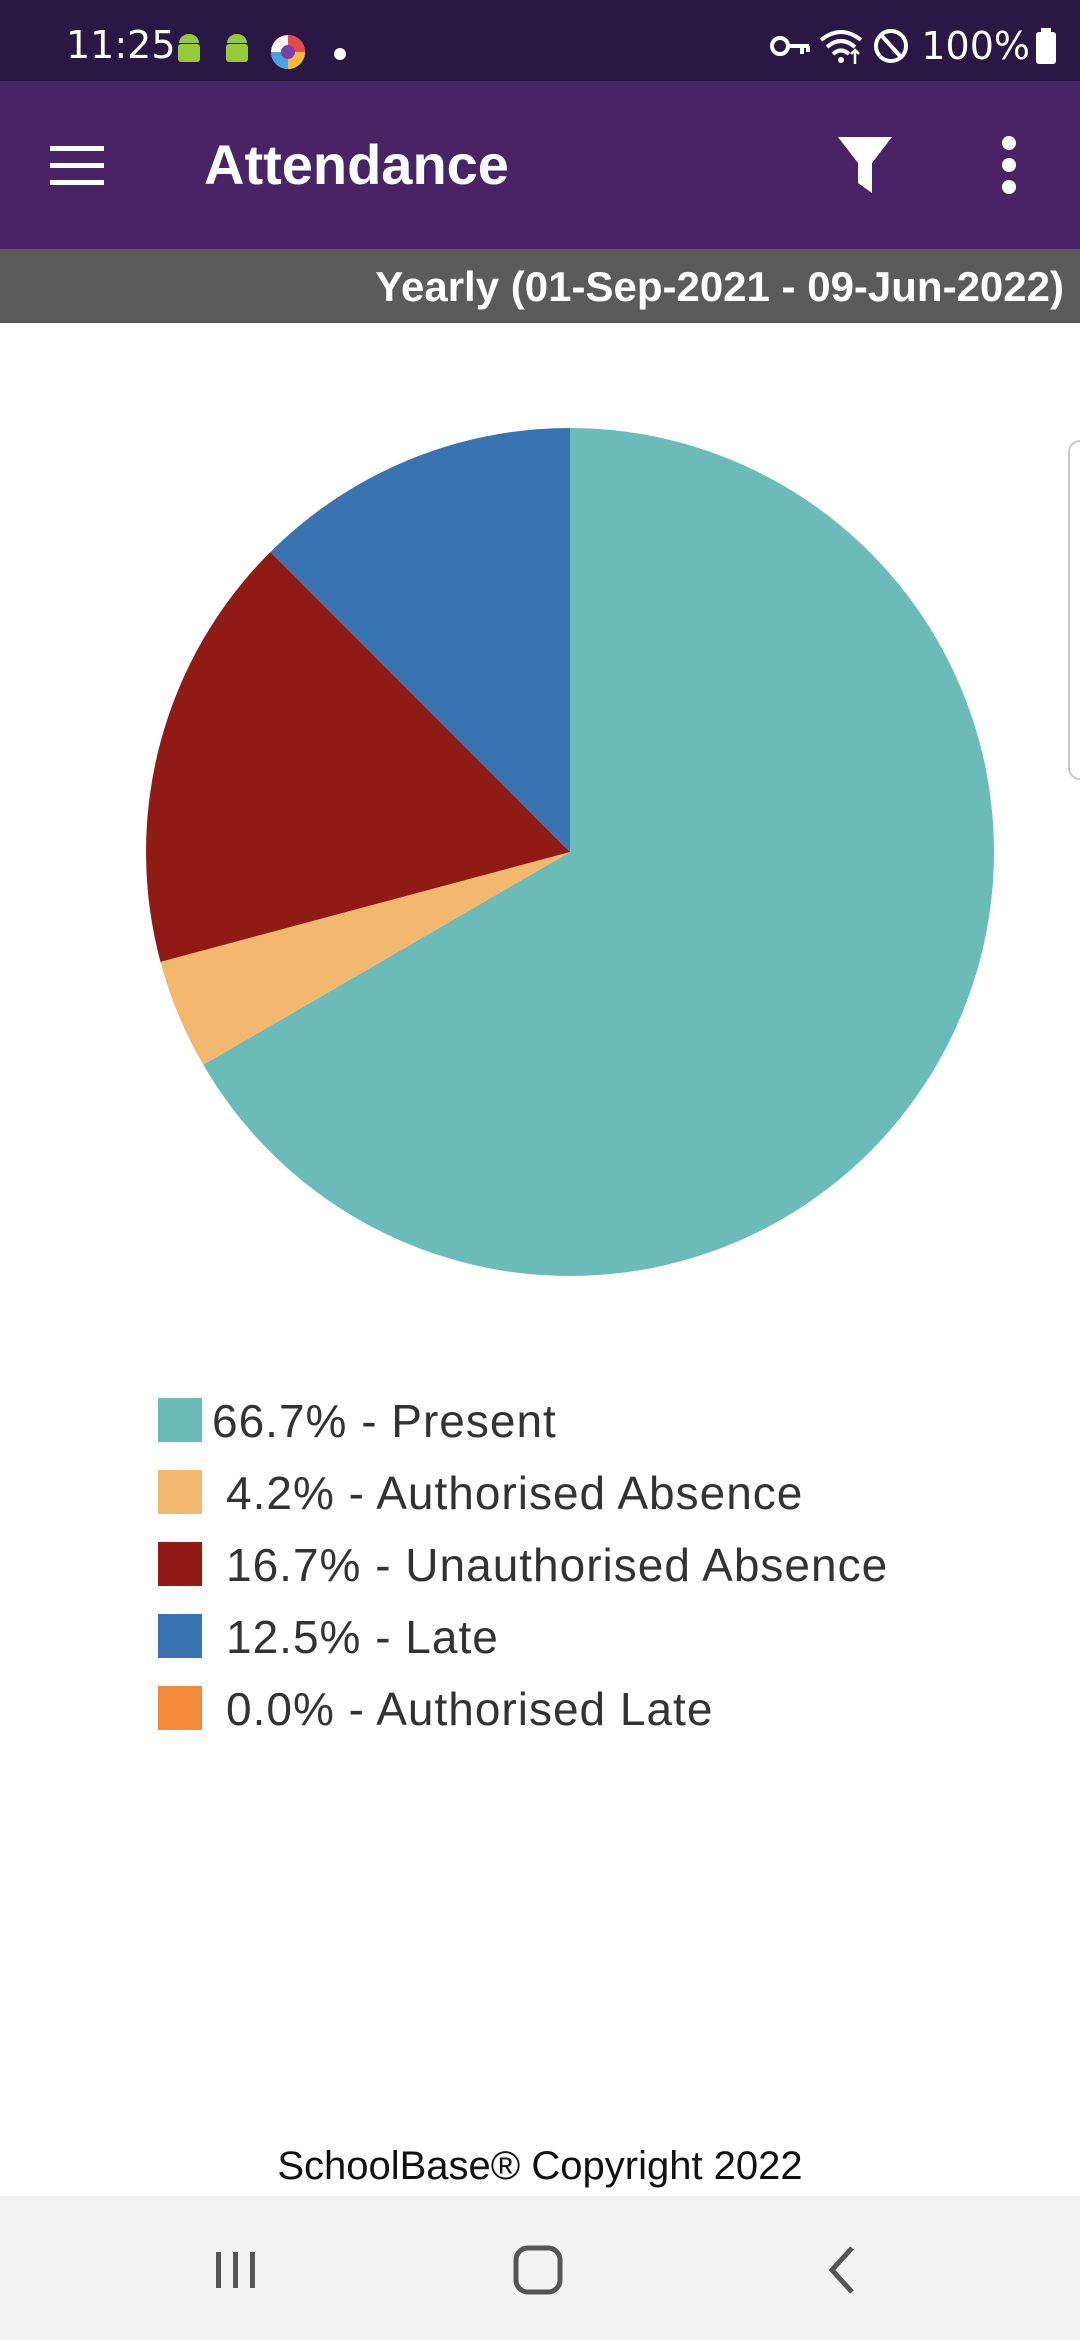 The image size is (1080, 2340). What do you see at coordinates (540, 165) in the screenshot?
I see `app-bar: Attendance` at bounding box center [540, 165].